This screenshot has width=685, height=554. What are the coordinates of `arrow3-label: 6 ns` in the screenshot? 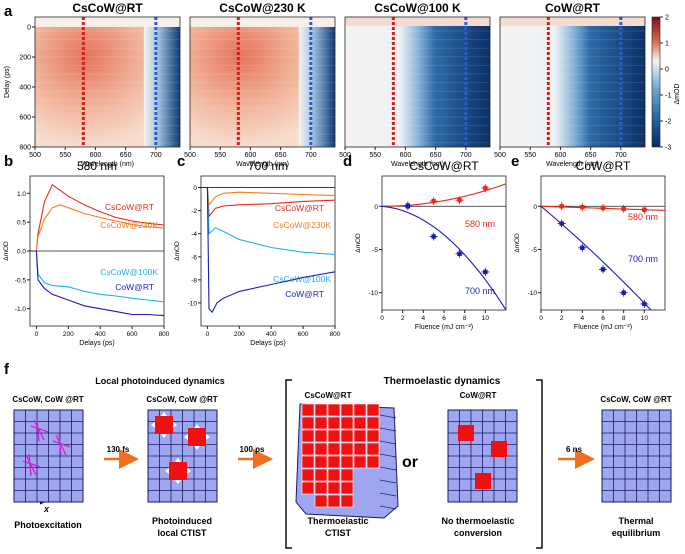 It's located at (574, 449).